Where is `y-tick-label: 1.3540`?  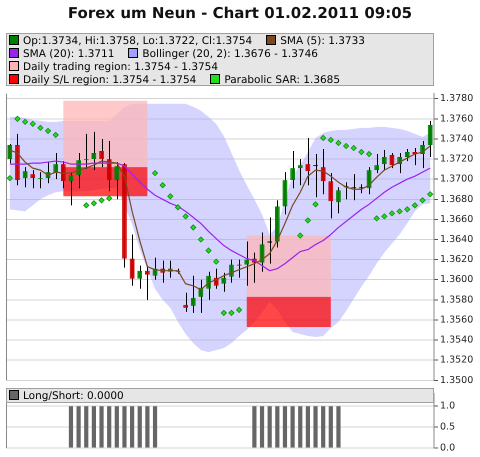
y-tick-label: 1.3540 is located at coordinates (457, 340).